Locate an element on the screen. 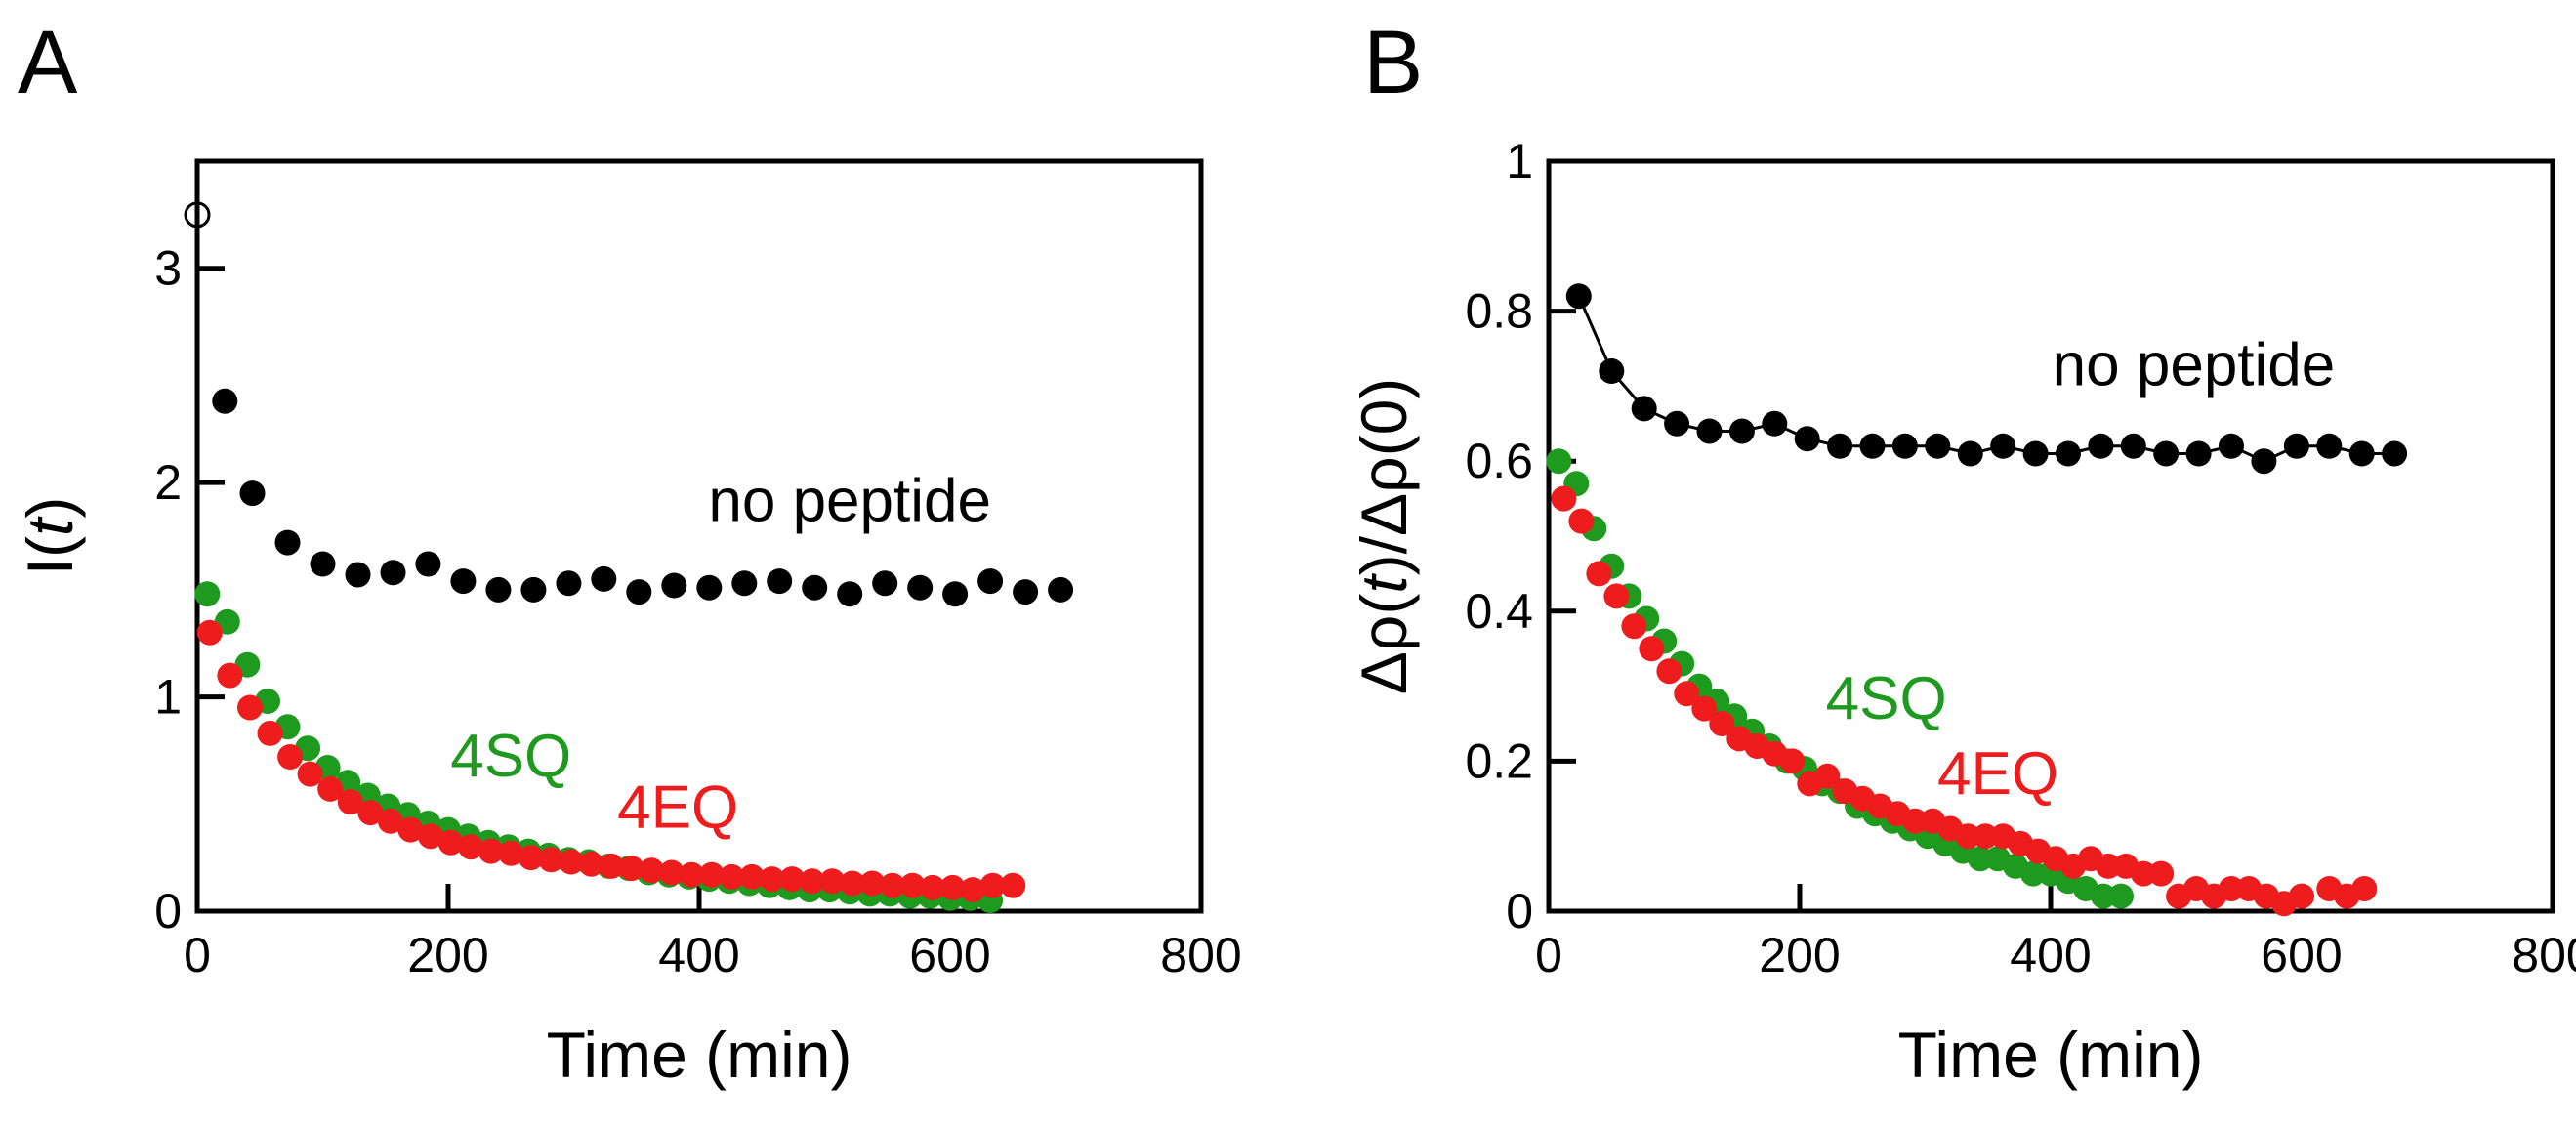 The height and width of the screenshot is (1127, 2576). series-4eq is located at coordinates (1964, 701).